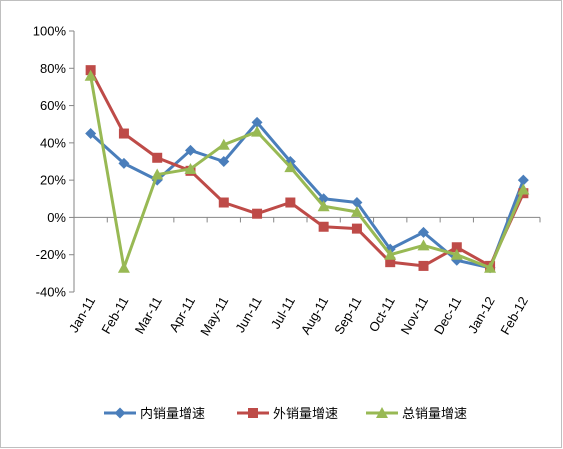 The width and height of the screenshot is (563, 449). Describe the element at coordinates (50, 162) in the screenshot. I see `y-tick-labels: -40% -20% 0% 20% 40% 60% 80% 100%` at that location.